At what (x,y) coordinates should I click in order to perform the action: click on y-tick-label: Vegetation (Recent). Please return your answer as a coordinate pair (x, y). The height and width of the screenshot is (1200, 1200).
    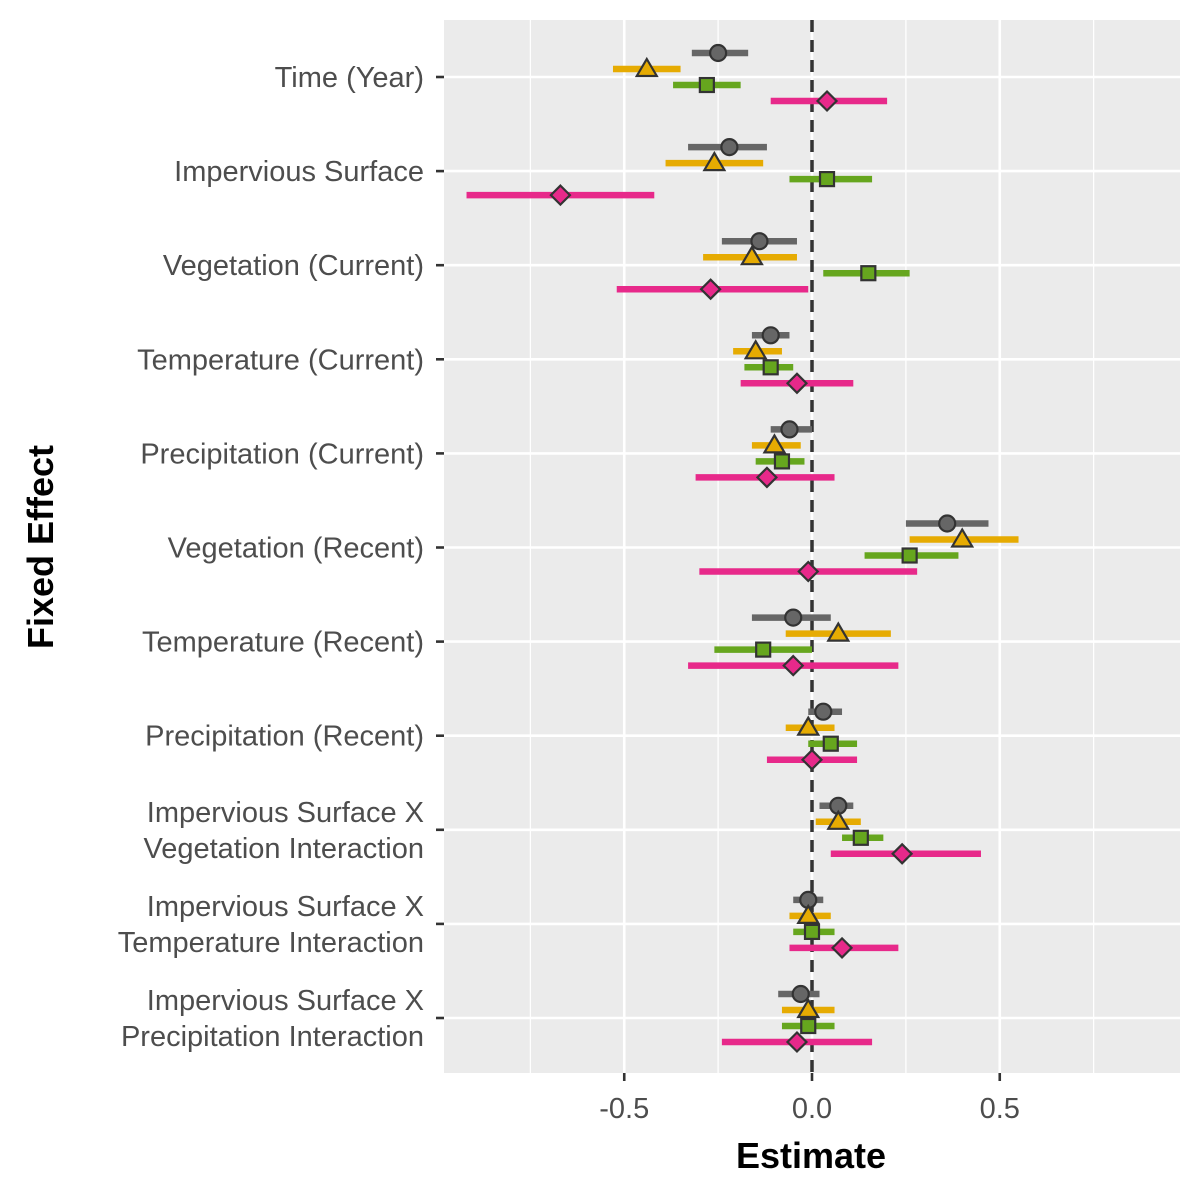
    Looking at the image, I should click on (296, 549).